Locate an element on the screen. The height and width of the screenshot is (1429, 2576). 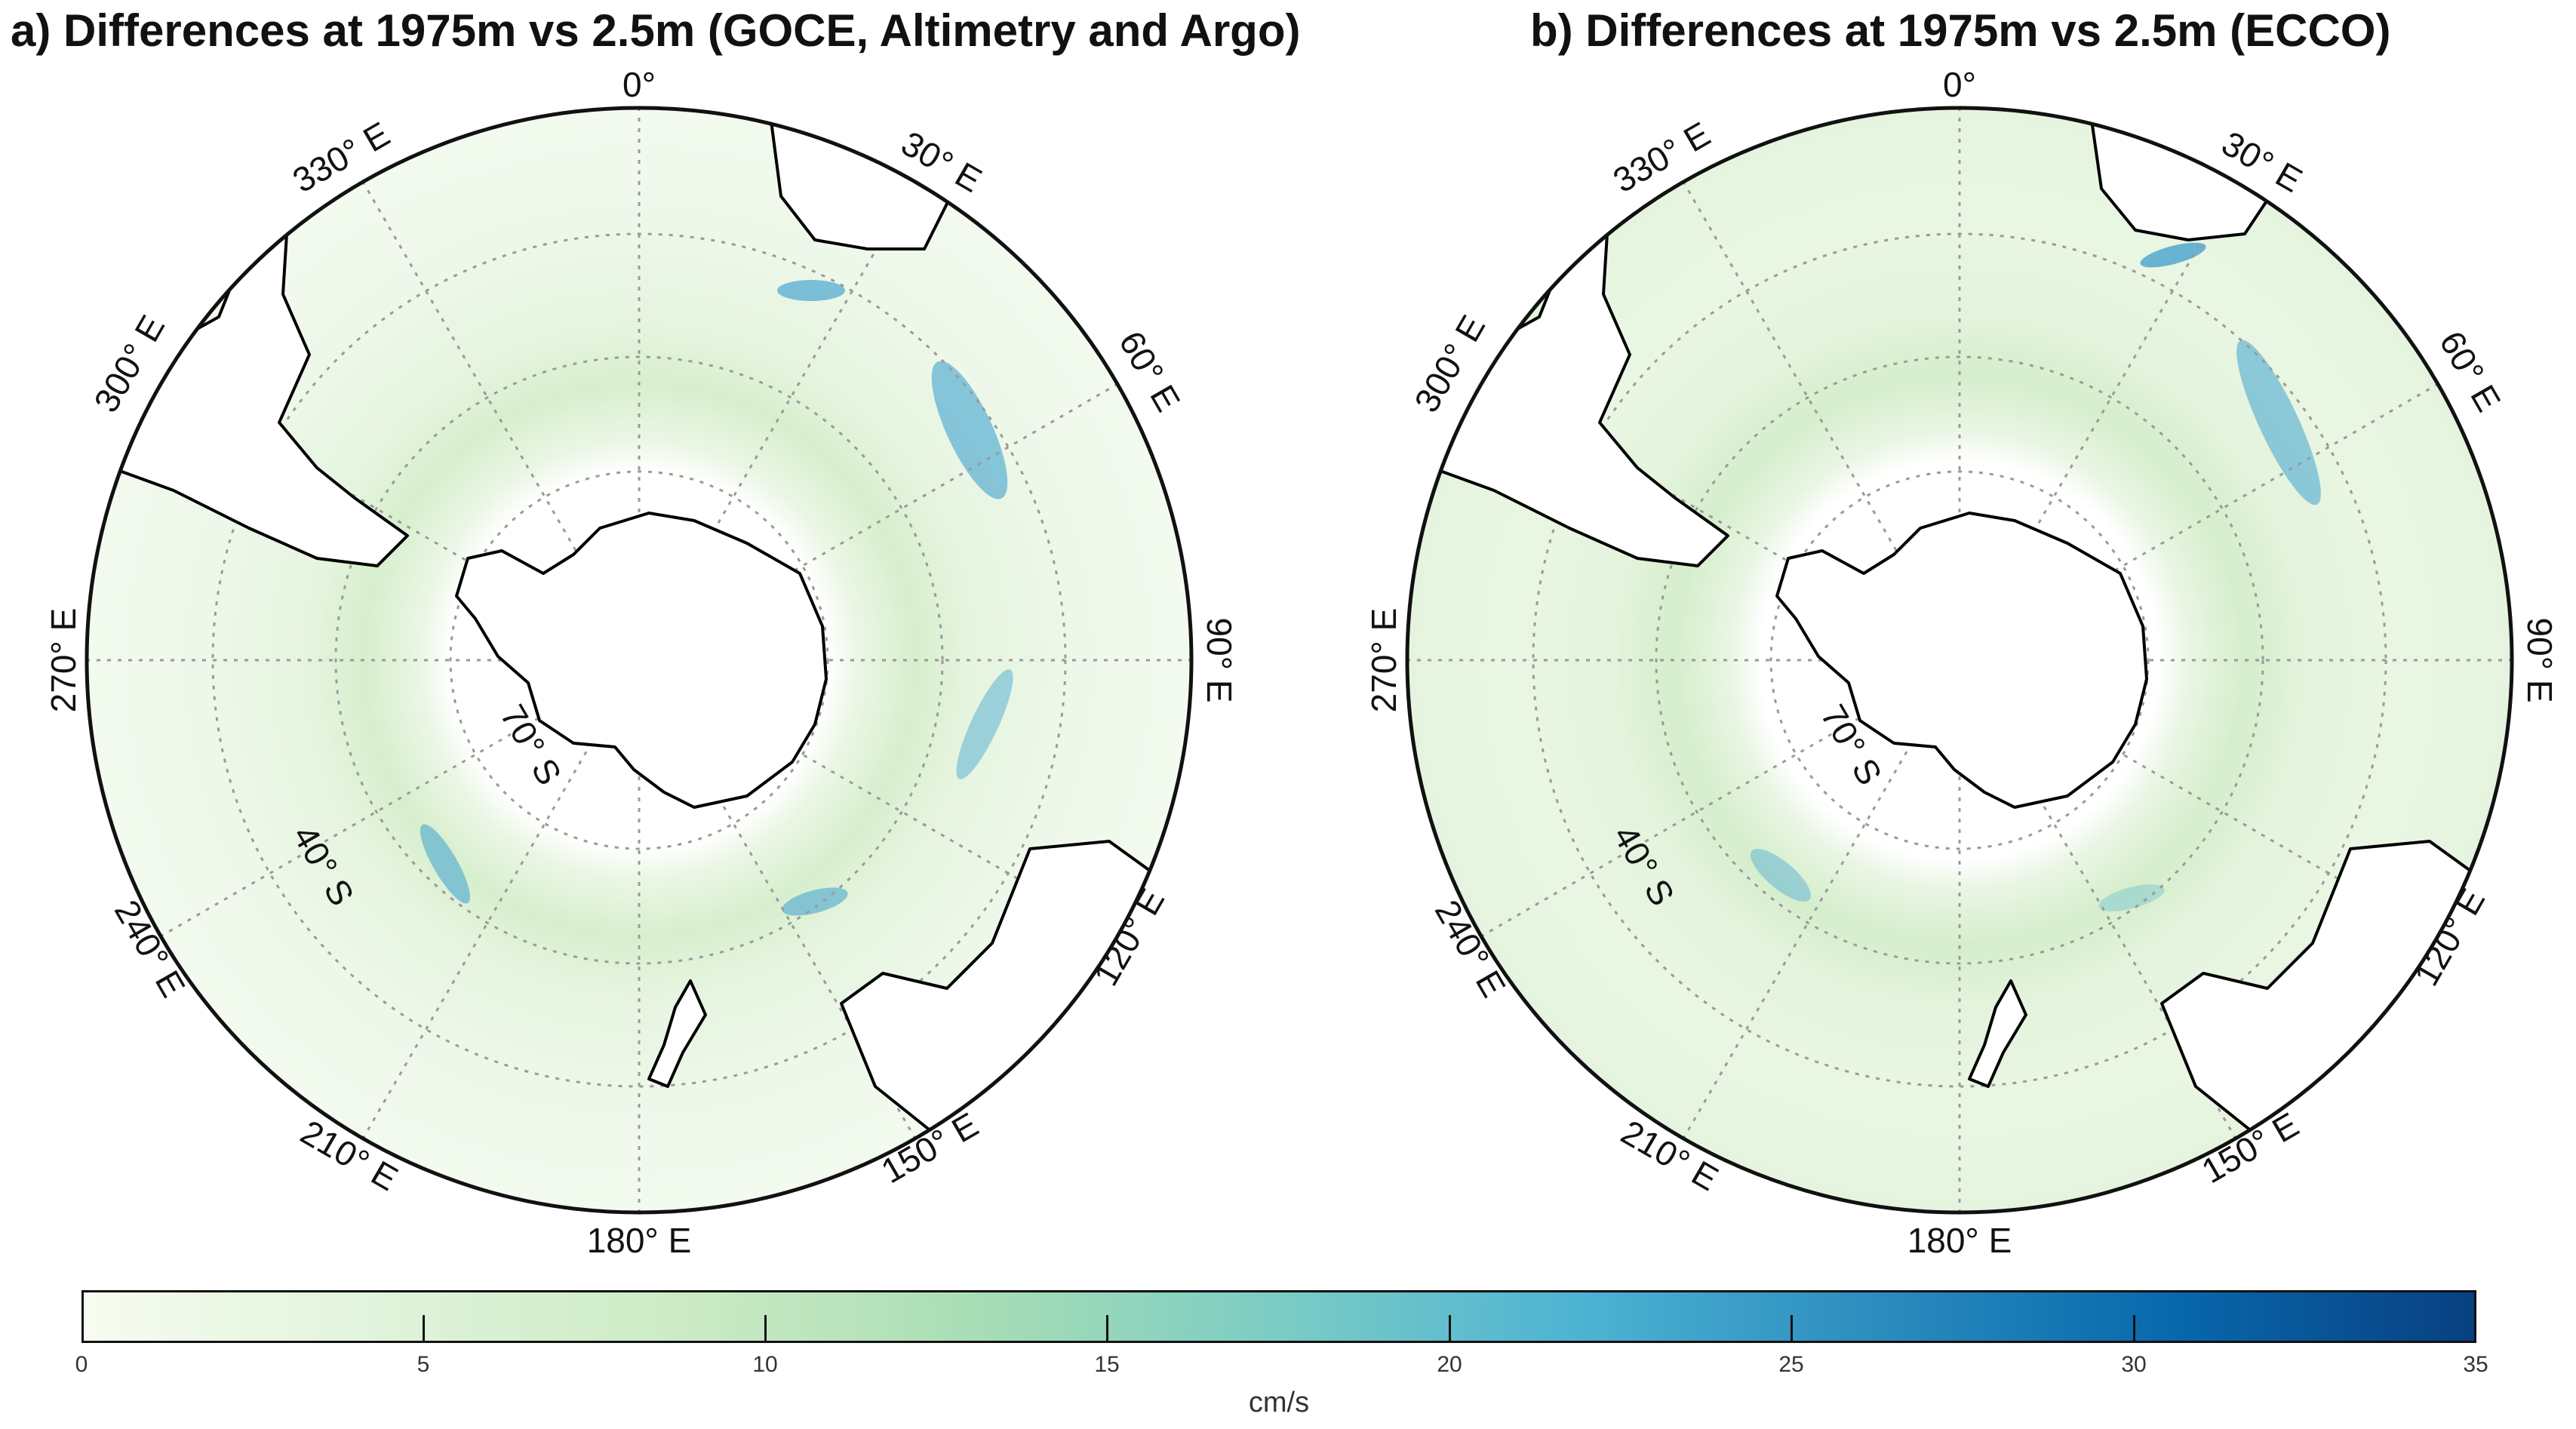
colorbar-label-35: 35 is located at coordinates (2475, 1365).